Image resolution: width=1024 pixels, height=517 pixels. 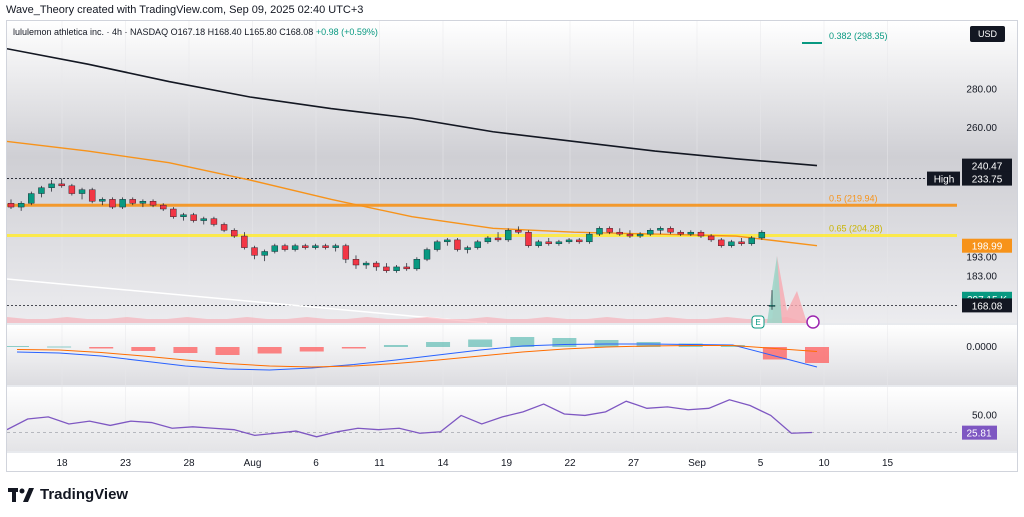 I want to click on open-value: 167.18, so click(x=191, y=32).